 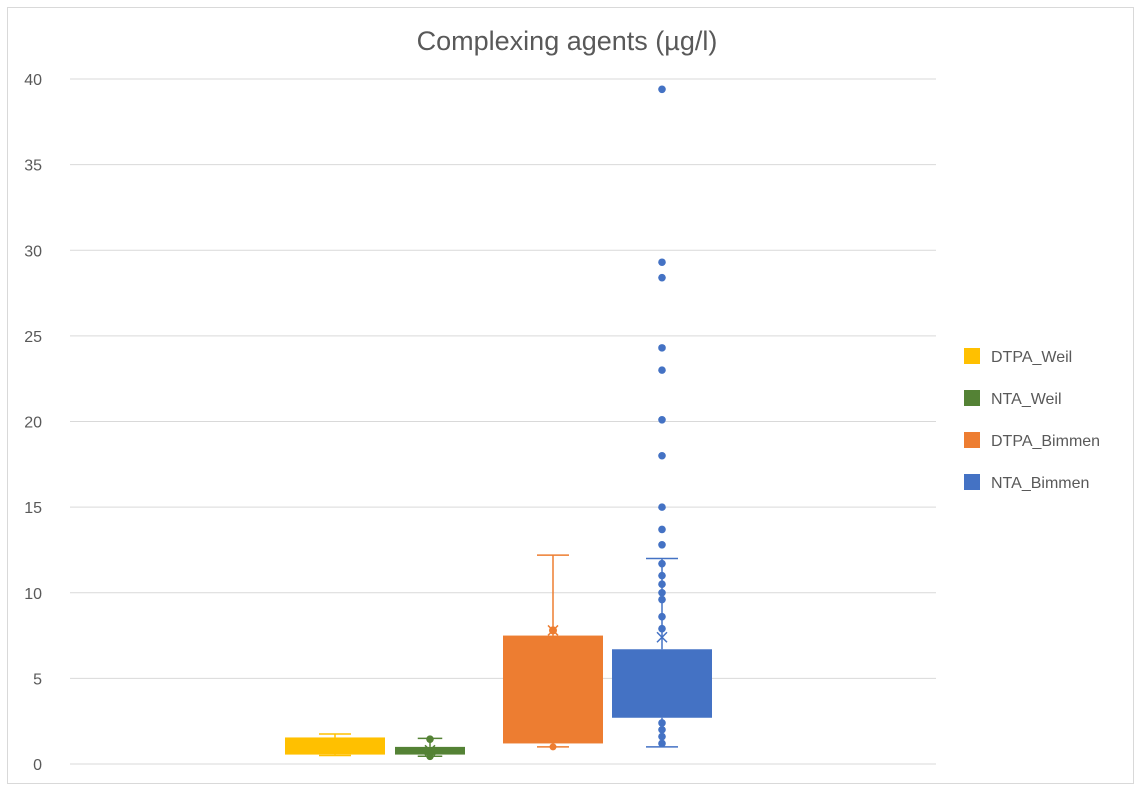 I want to click on legend-item: NTA_Weil, so click(x=1013, y=399).